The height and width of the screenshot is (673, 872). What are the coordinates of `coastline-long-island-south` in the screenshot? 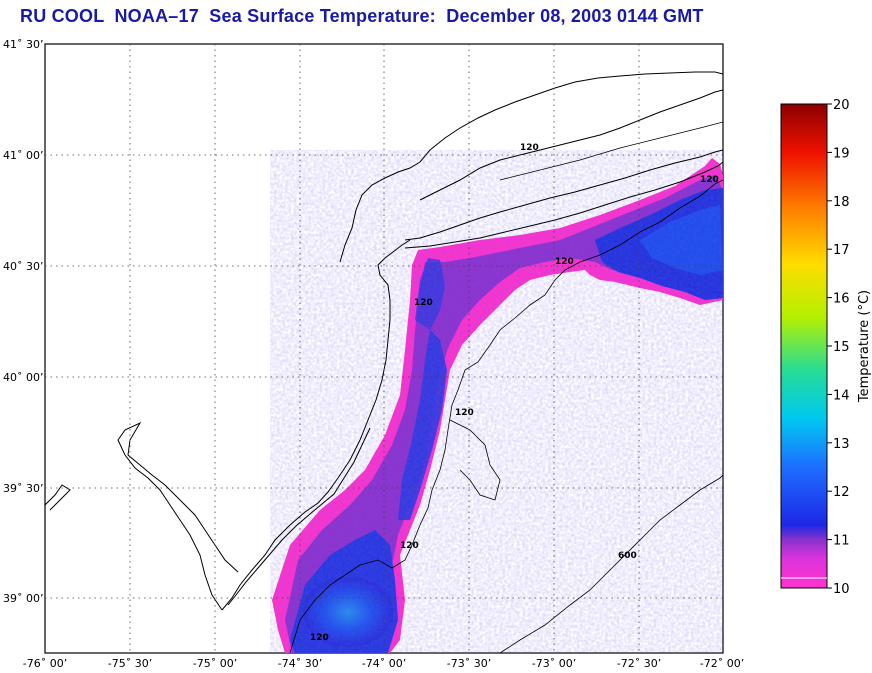 It's located at (563, 205).